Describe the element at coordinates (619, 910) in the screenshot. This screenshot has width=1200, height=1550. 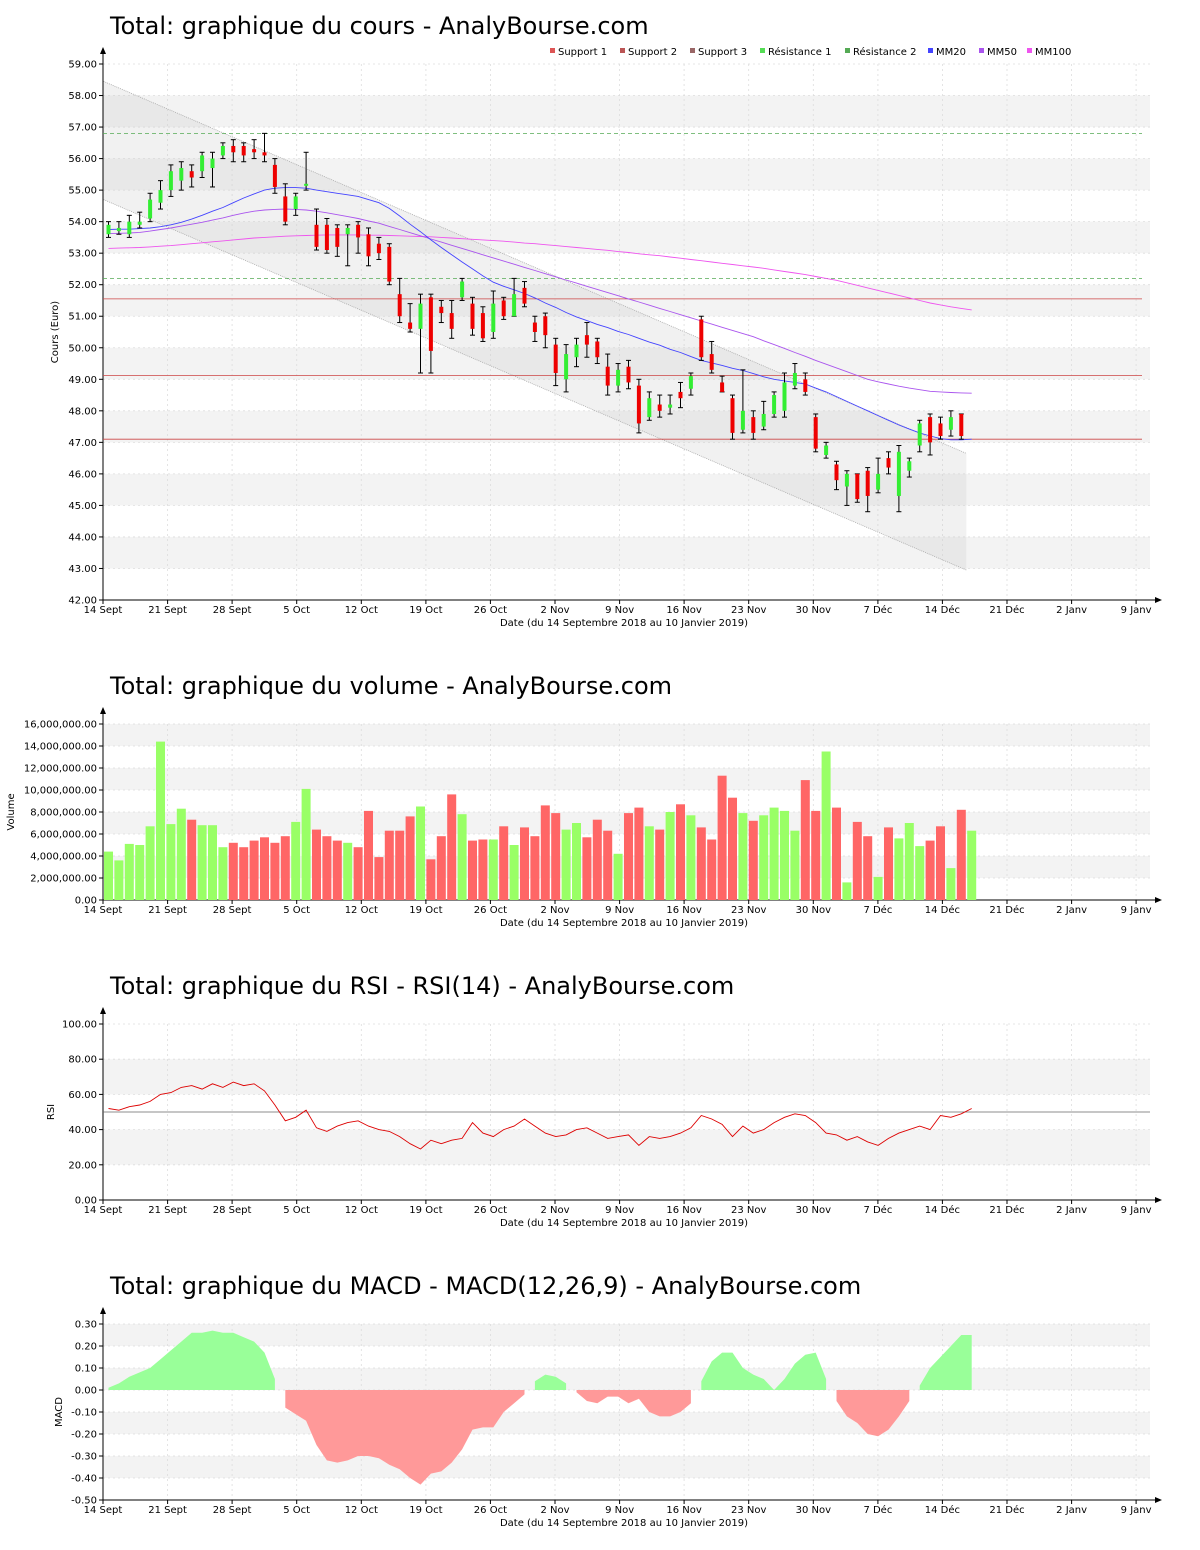
I see `volume-xtick-label: 9 Nov` at that location.